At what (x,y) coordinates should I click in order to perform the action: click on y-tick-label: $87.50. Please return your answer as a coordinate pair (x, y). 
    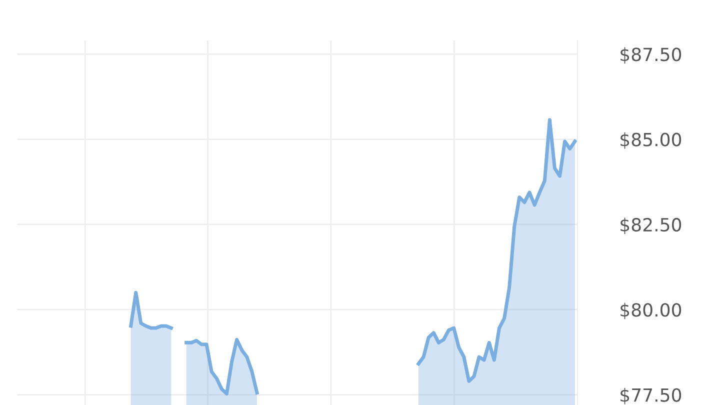
    Looking at the image, I should click on (651, 55).